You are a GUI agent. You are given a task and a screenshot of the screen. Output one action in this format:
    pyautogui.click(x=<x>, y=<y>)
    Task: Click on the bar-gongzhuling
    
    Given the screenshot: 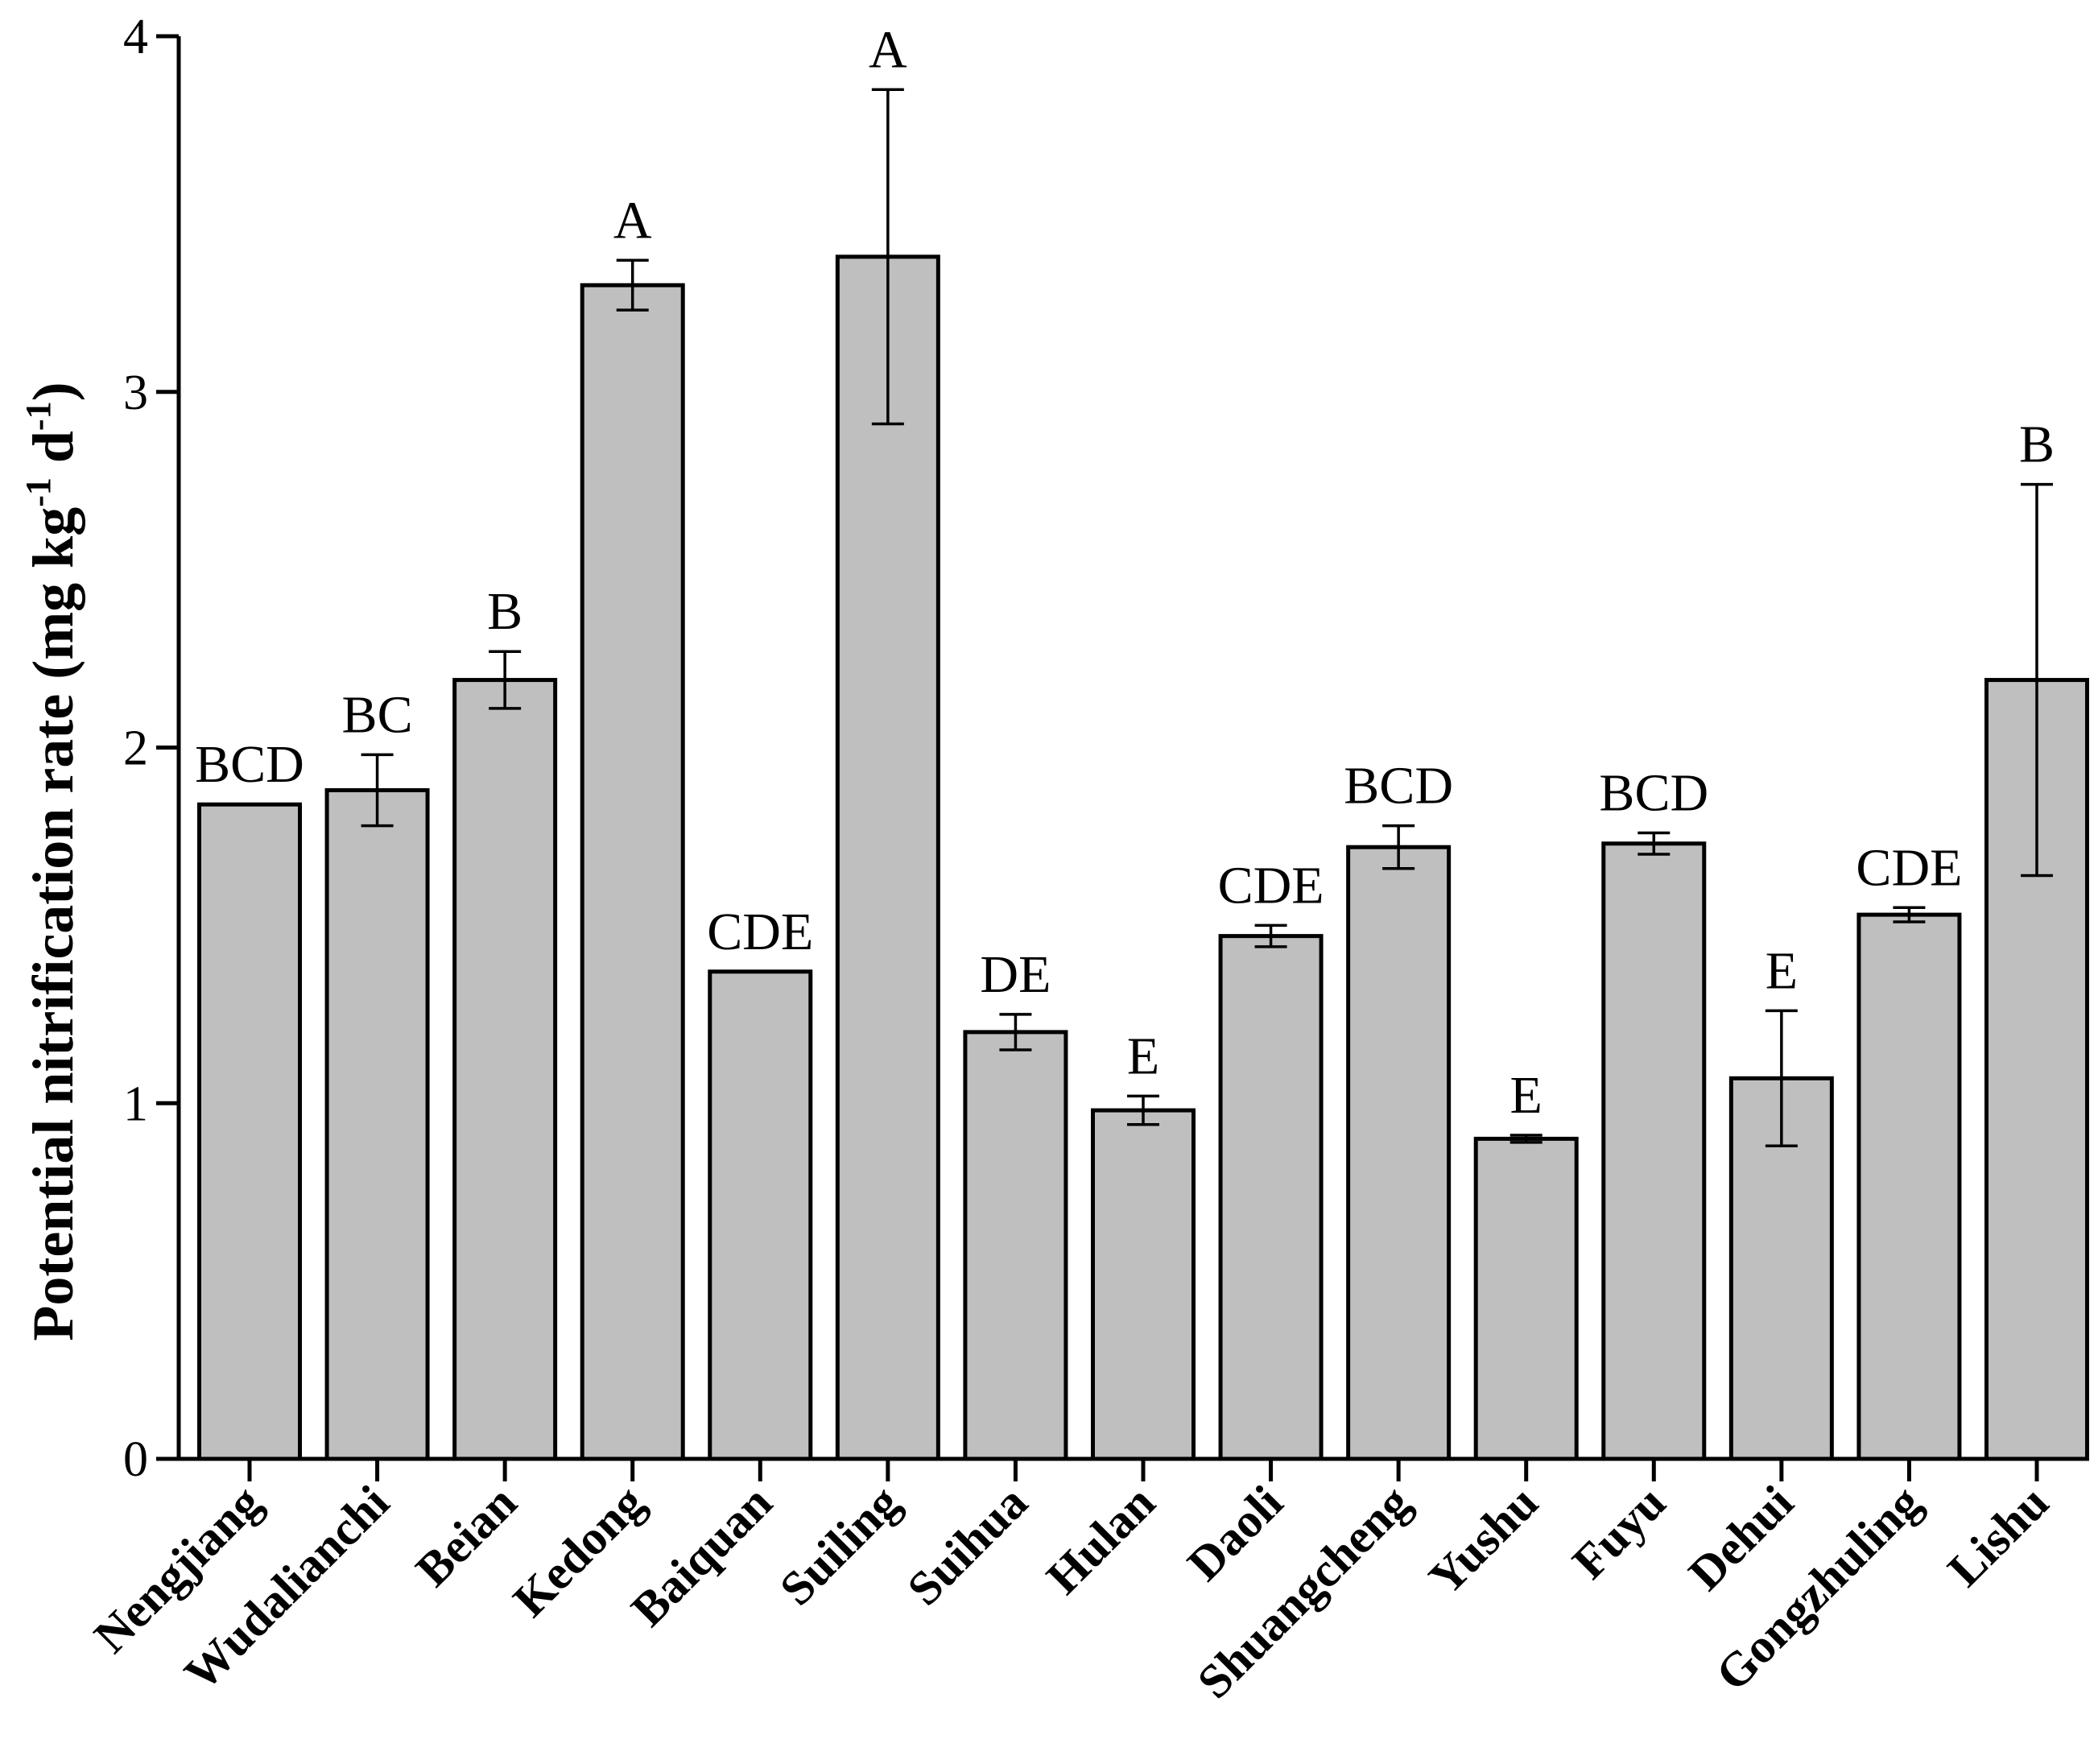 What is the action you would take?
    pyautogui.click(x=1909, y=1186)
    